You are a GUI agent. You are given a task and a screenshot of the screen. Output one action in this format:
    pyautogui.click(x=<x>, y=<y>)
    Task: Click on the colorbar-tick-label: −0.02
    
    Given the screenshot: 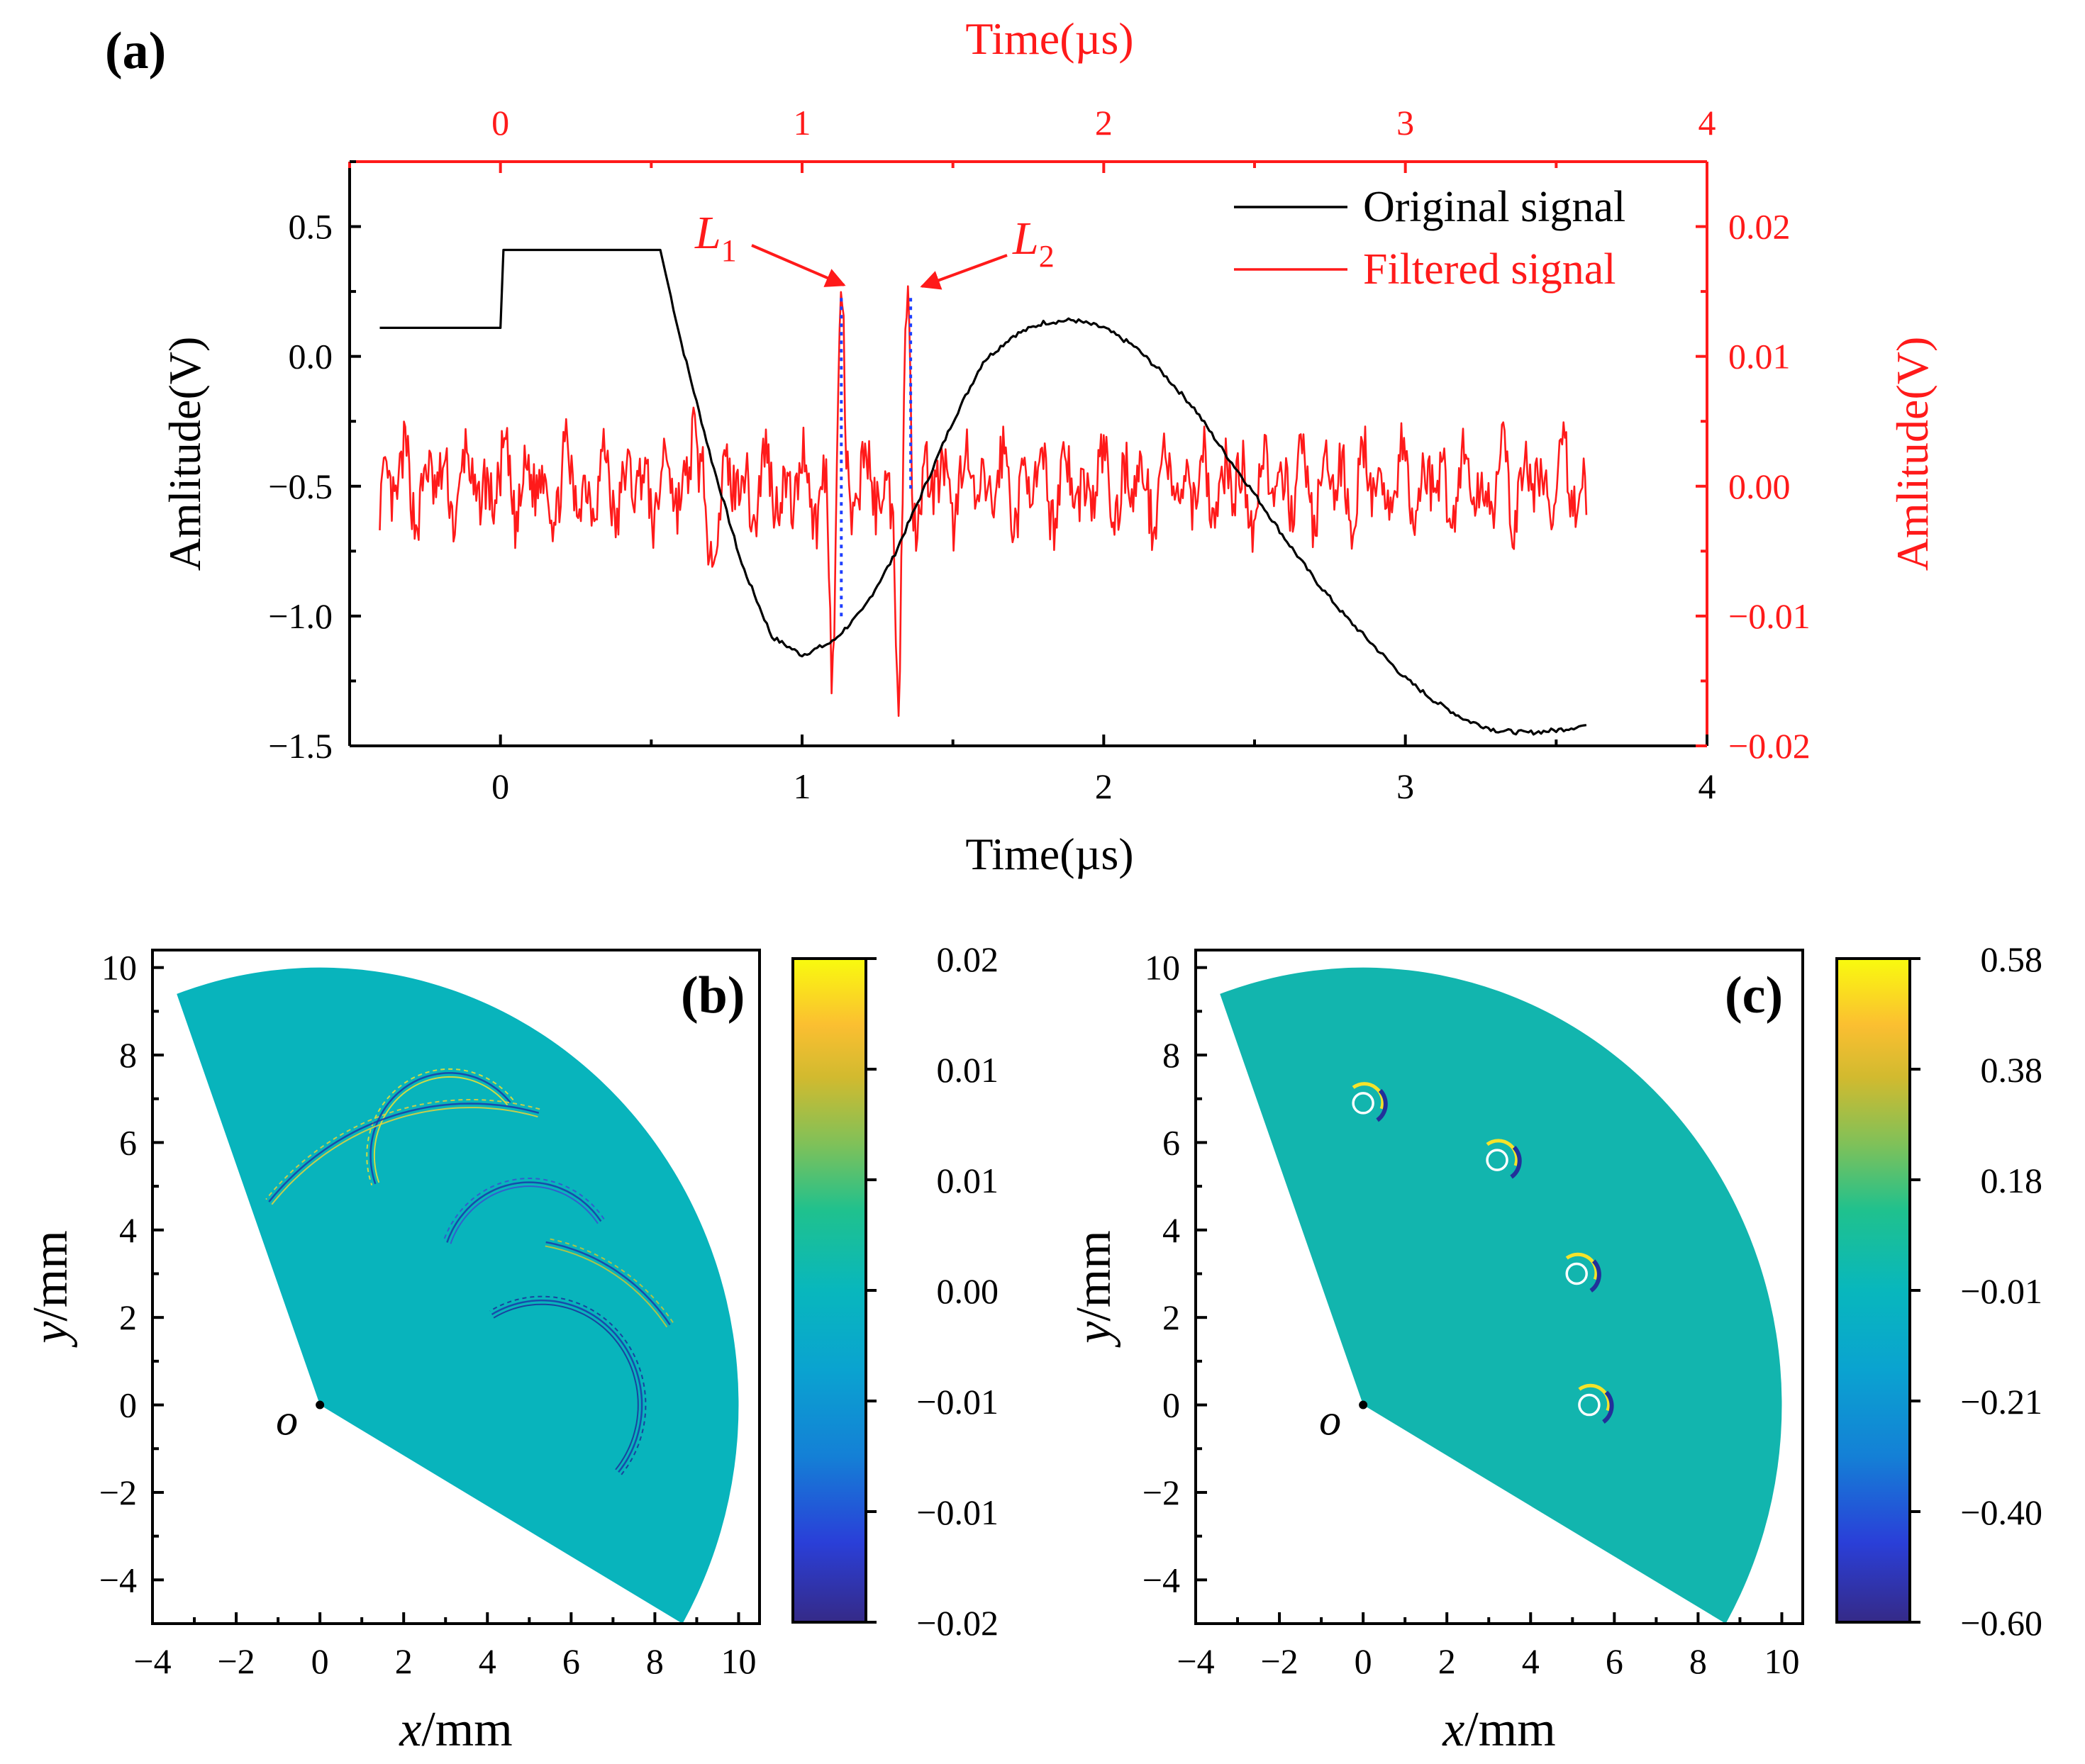 What is the action you would take?
    pyautogui.click(x=957, y=1623)
    